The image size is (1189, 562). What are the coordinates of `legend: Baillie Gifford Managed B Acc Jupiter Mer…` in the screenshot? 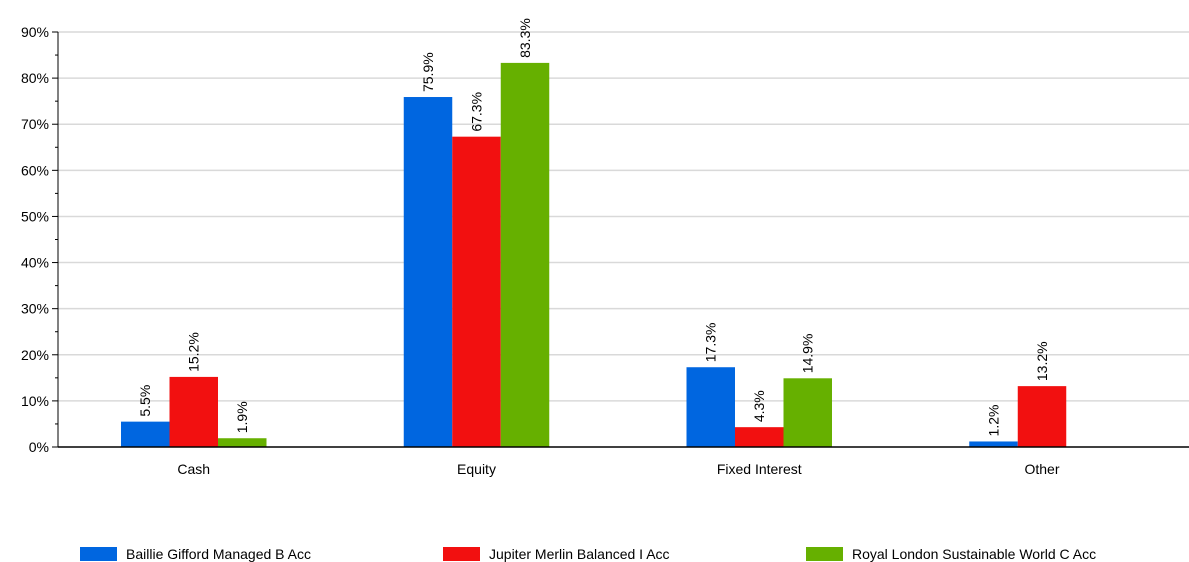 It's located at (588, 554).